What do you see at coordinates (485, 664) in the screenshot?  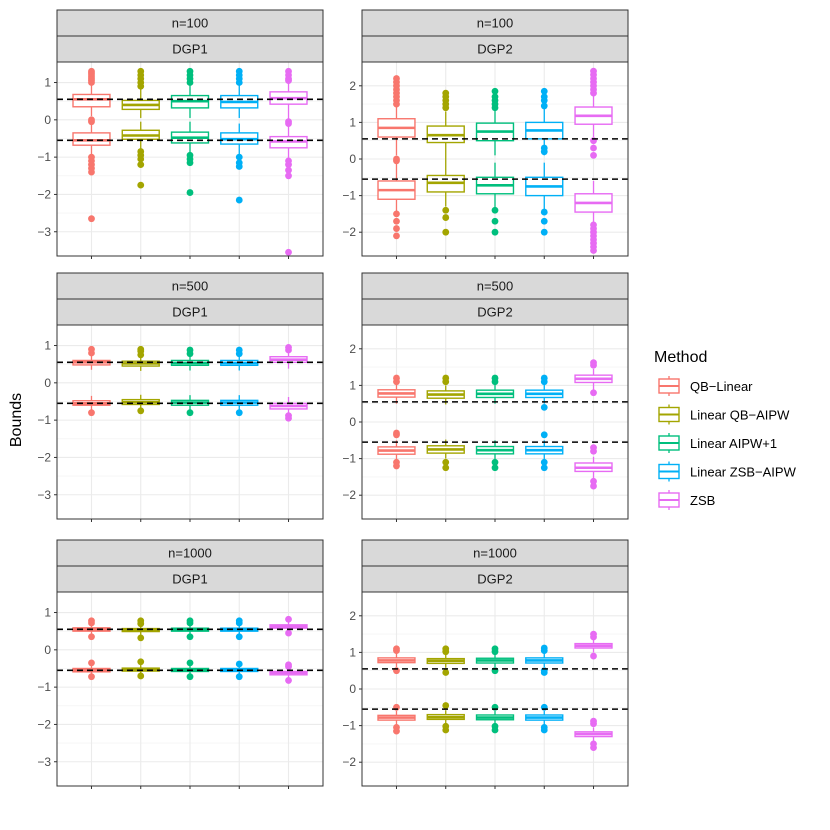 I see `facet-panel: n=1000 DGP2 2 1 0 −1 −2` at bounding box center [485, 664].